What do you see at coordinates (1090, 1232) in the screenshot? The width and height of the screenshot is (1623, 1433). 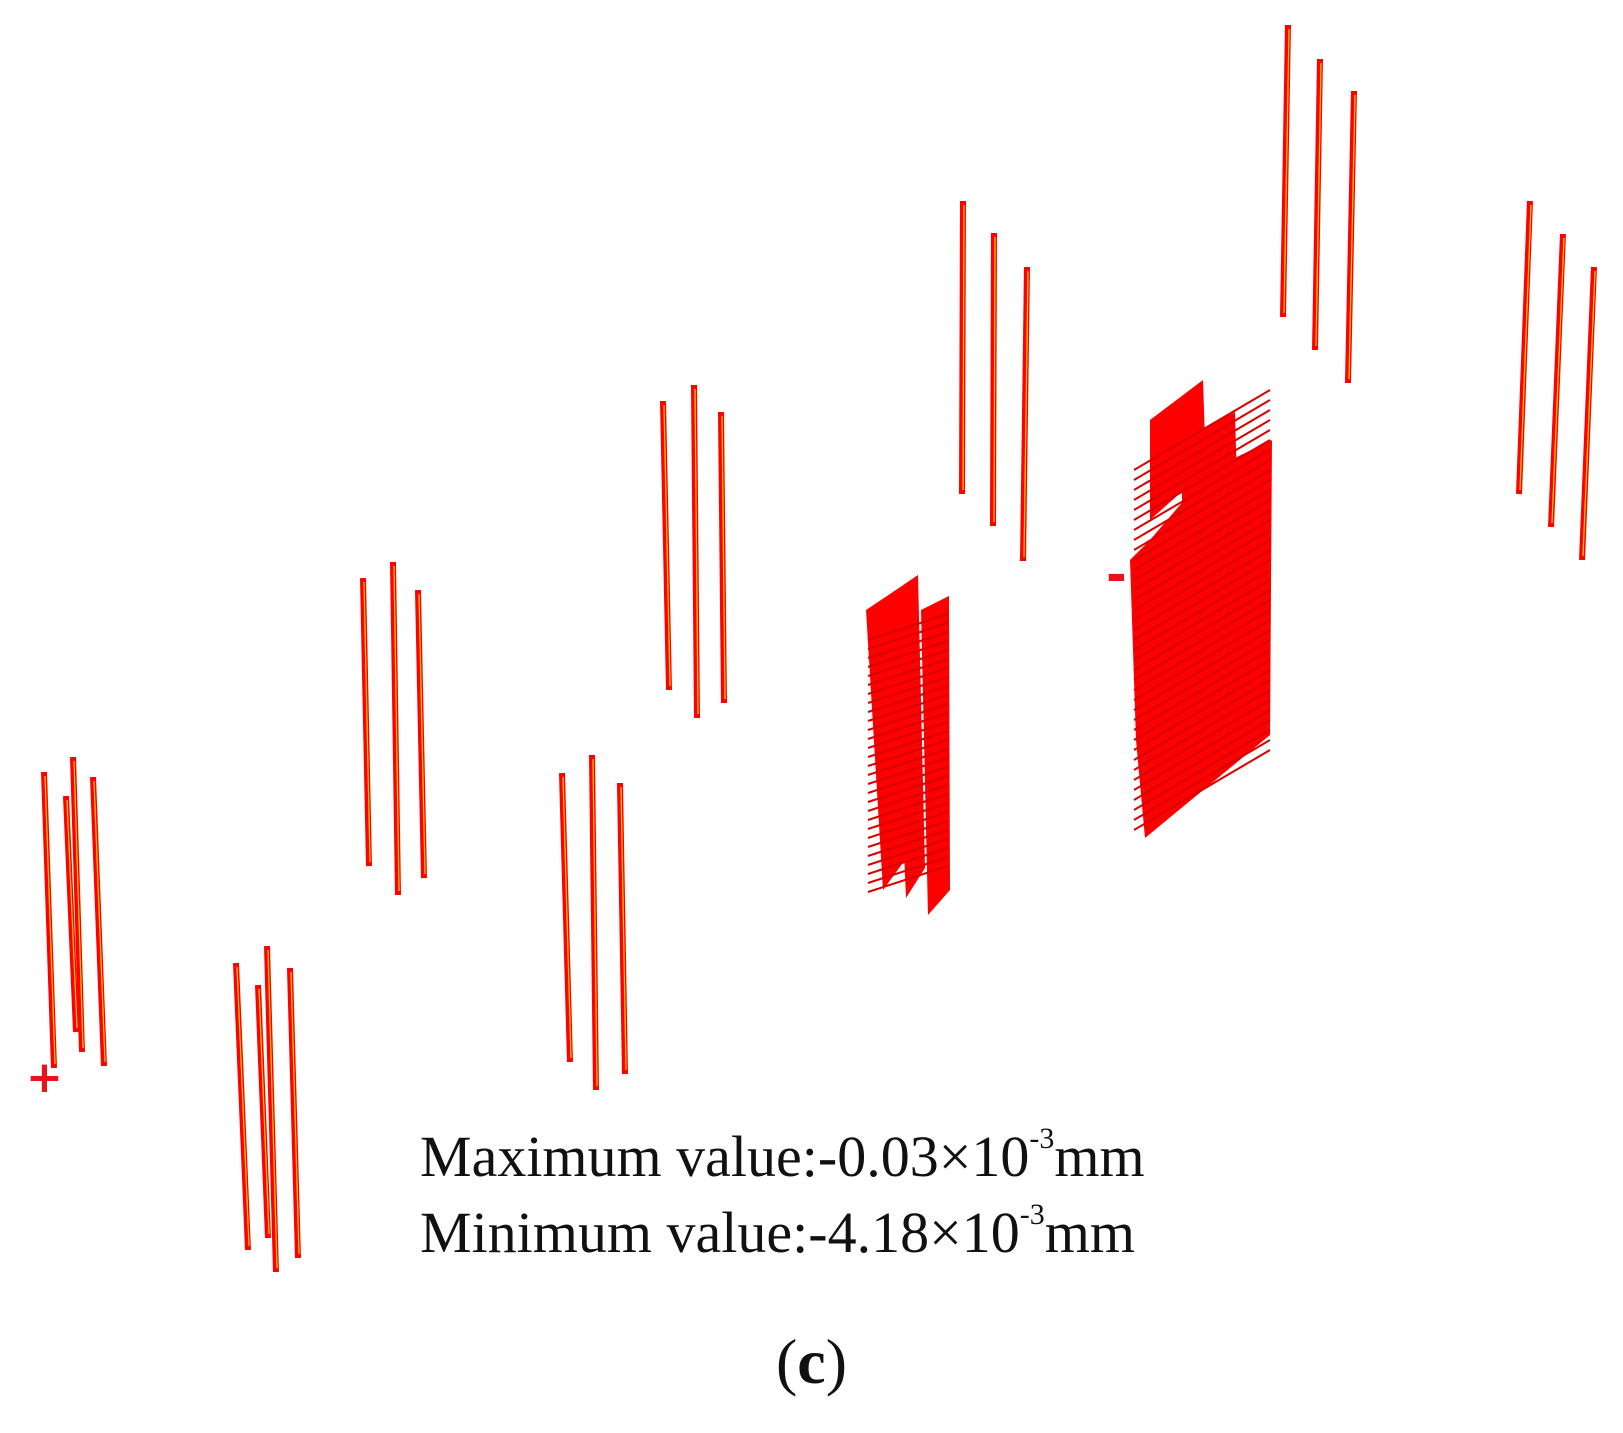 I see `minimum-value-unit: mm` at bounding box center [1090, 1232].